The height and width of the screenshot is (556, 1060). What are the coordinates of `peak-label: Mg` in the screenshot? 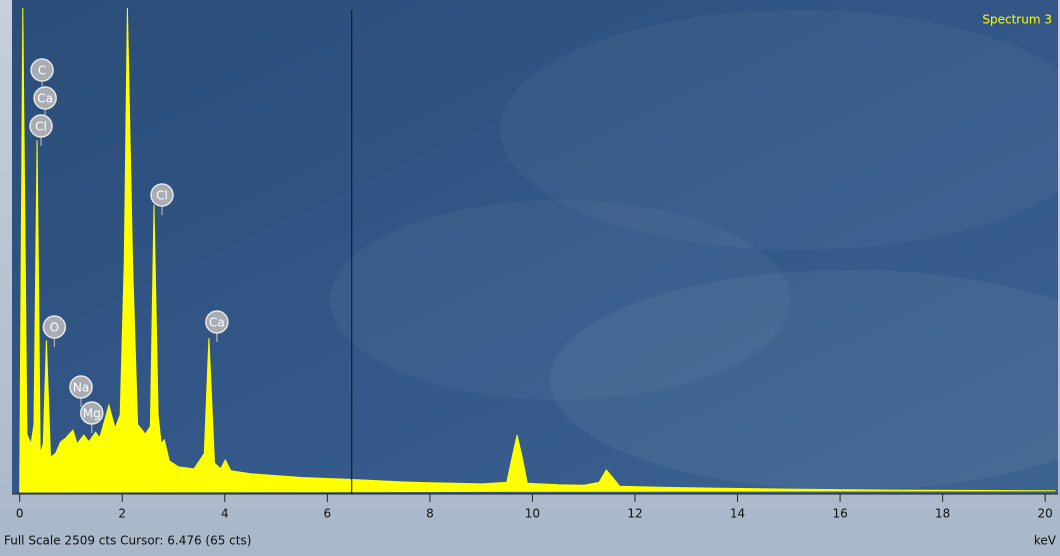 It's located at (92, 414).